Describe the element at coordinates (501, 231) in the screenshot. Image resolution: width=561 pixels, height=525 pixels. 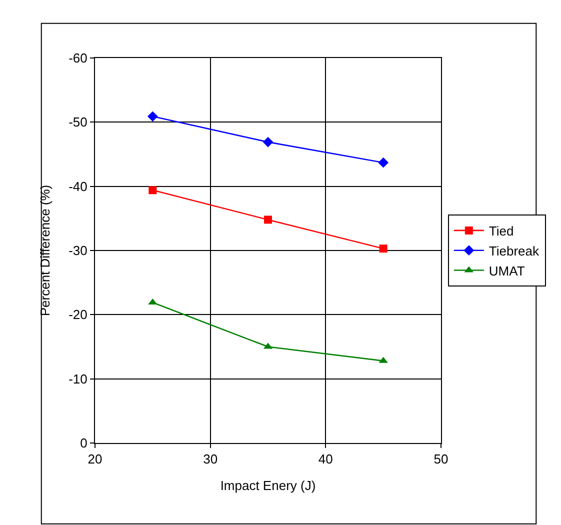
I see `legend-label: Tied` at that location.